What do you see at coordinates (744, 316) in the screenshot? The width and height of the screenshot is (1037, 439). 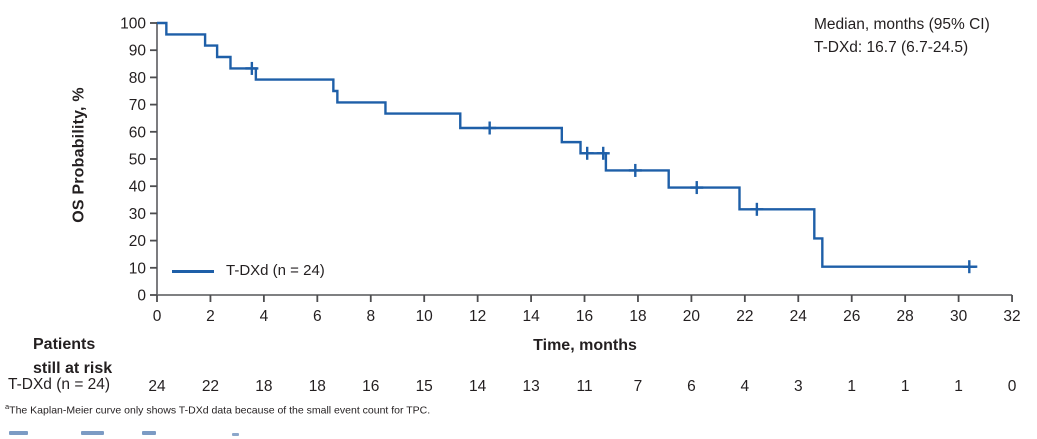 I see `x-tick-label: 22` at bounding box center [744, 316].